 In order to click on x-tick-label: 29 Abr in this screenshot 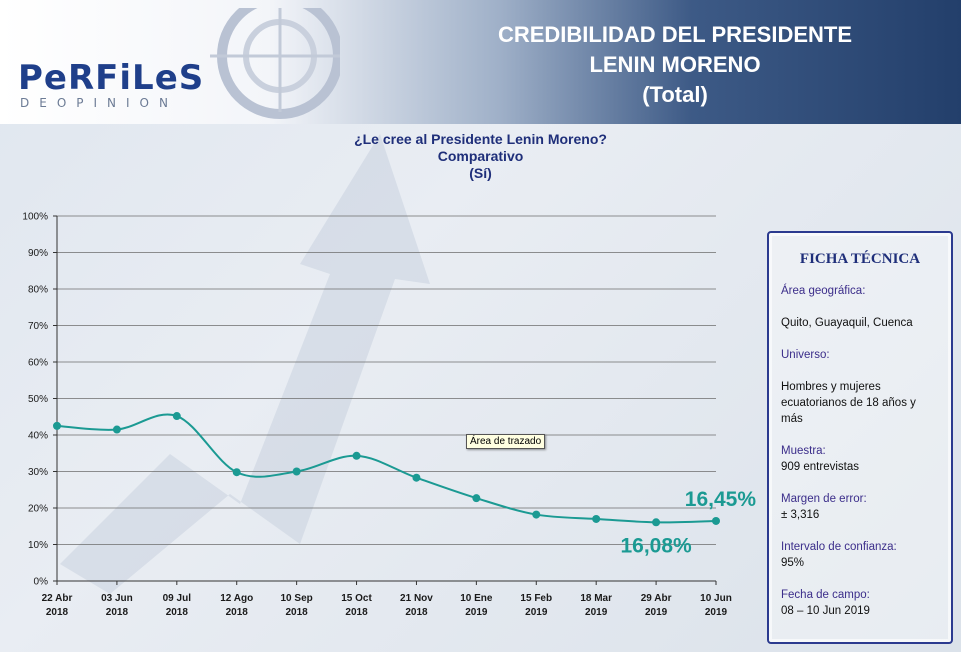, I will do `click(656, 598)`.